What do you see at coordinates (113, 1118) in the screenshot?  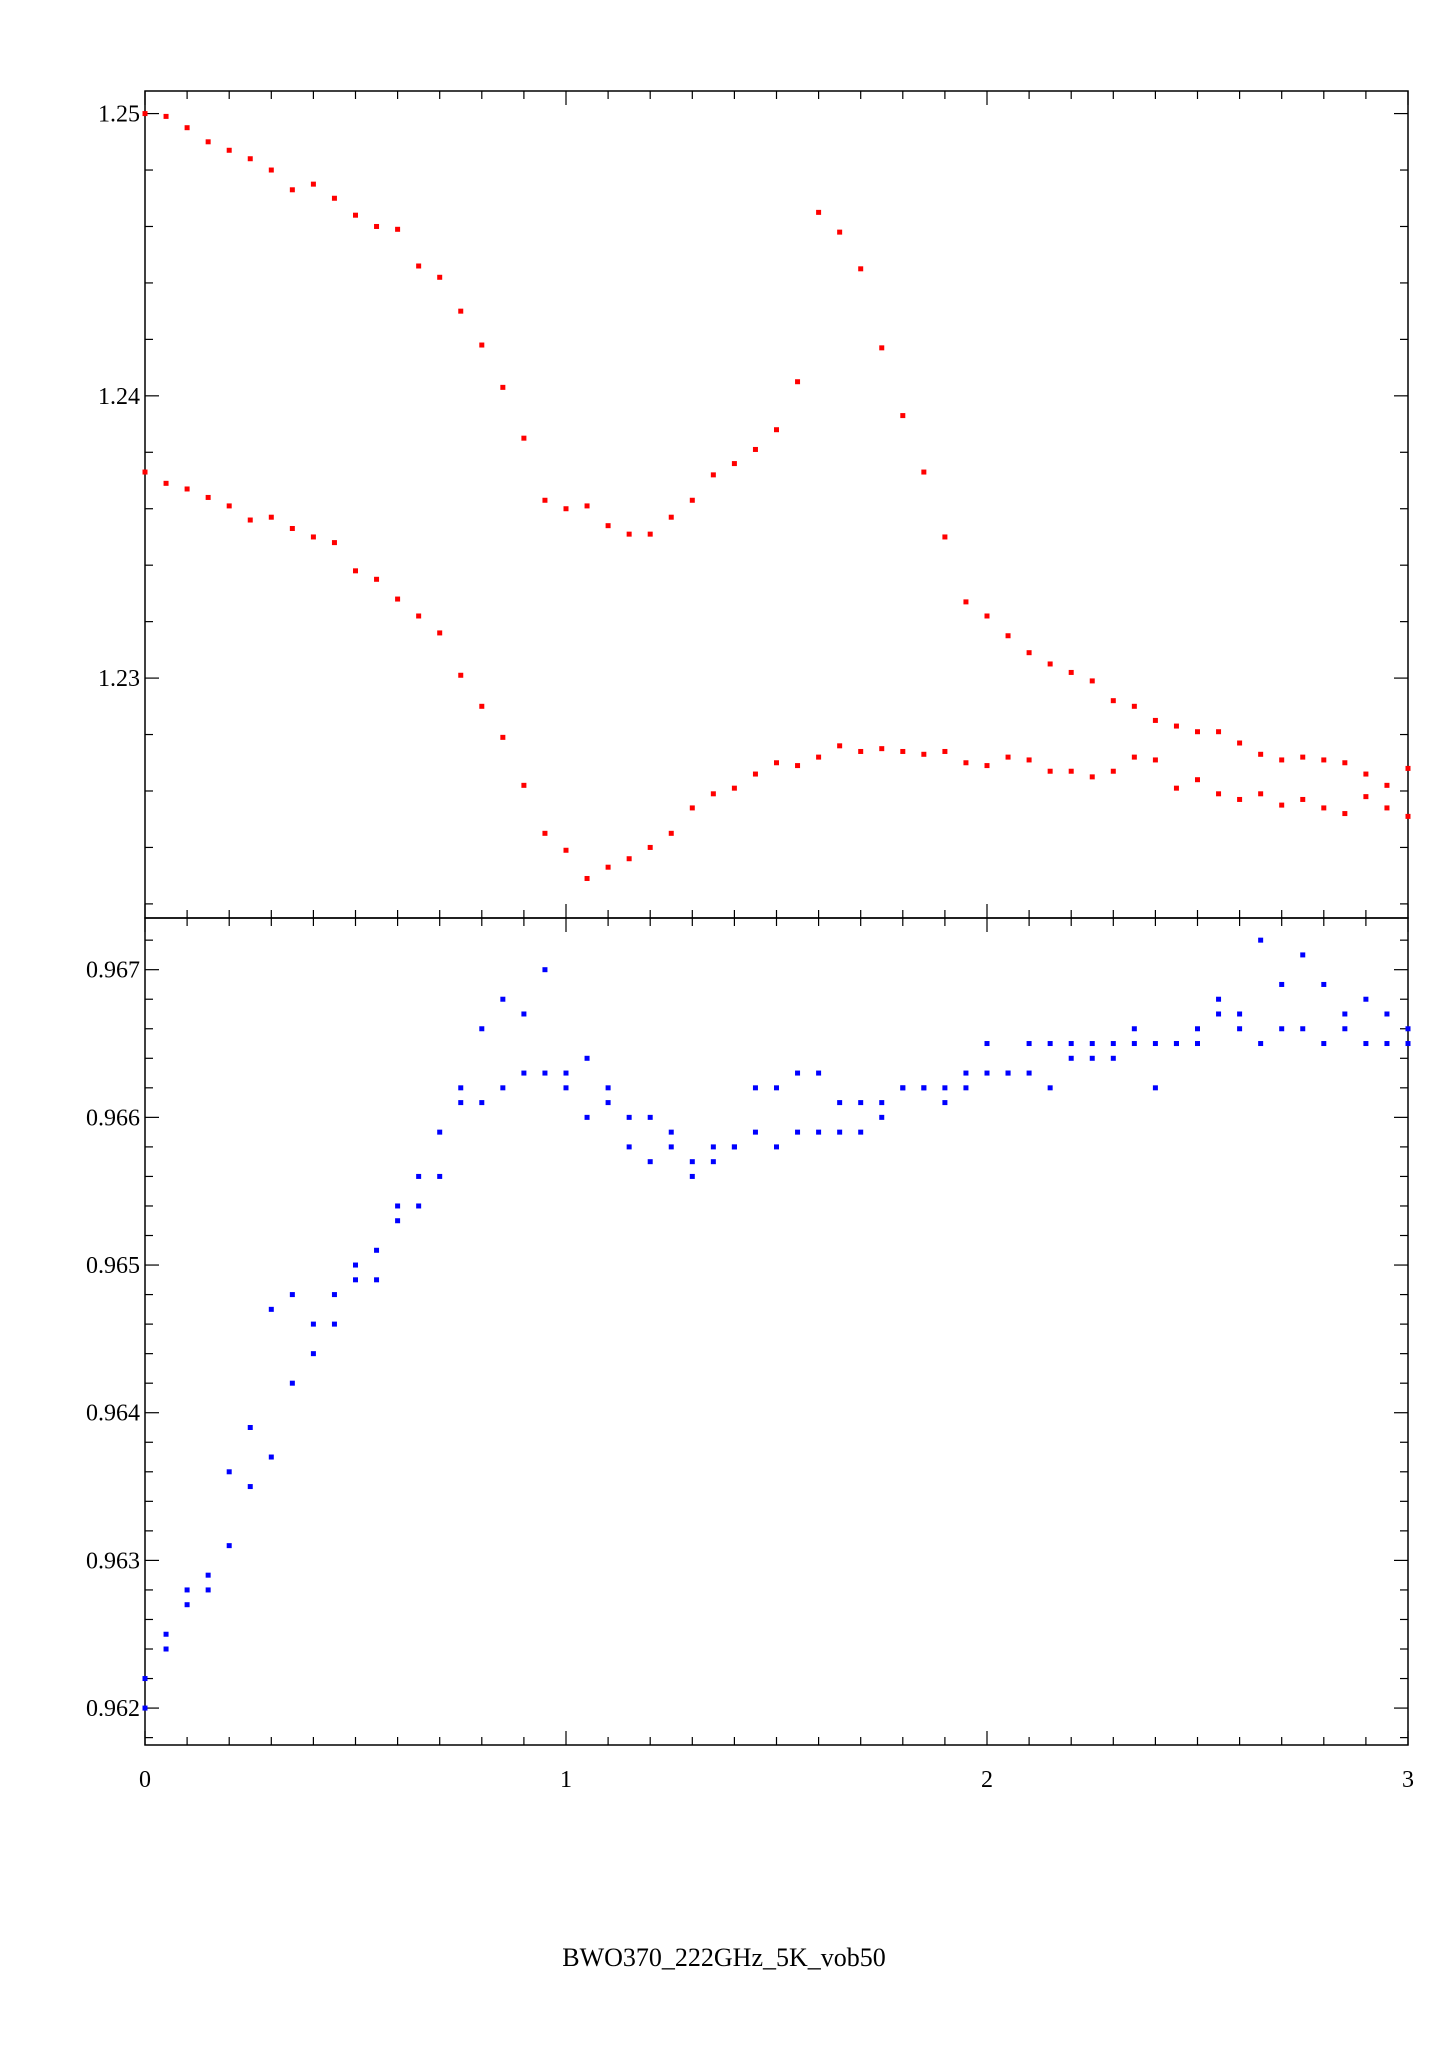 I see `y-tick-label: 0.966` at bounding box center [113, 1118].